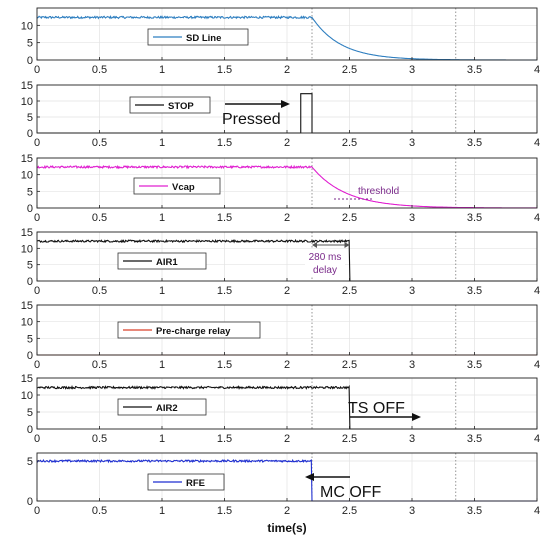 This screenshot has width=550, height=539. What do you see at coordinates (183, 187) in the screenshot?
I see `legend-label: Vcap` at bounding box center [183, 187].